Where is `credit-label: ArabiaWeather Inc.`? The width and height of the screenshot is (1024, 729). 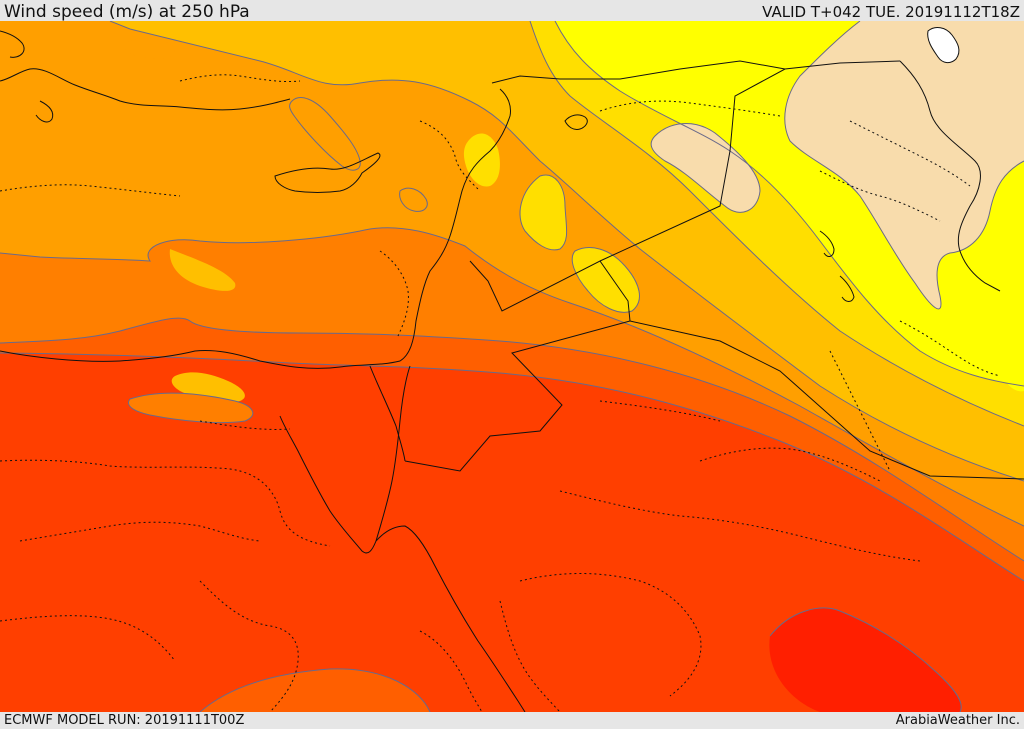 credit-label: ArabiaWeather Inc. is located at coordinates (957, 720).